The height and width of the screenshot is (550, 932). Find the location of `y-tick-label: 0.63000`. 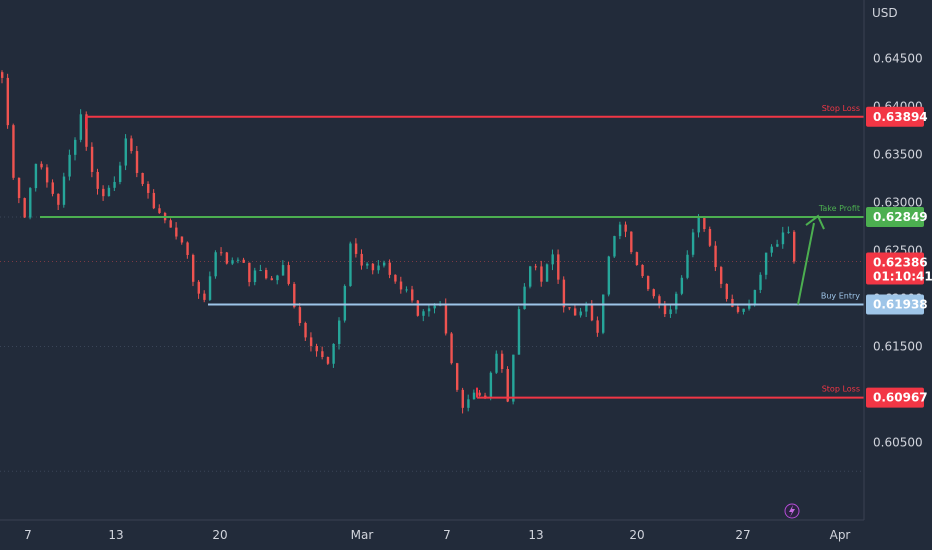

y-tick-label: 0.63000 is located at coordinates (898, 203).